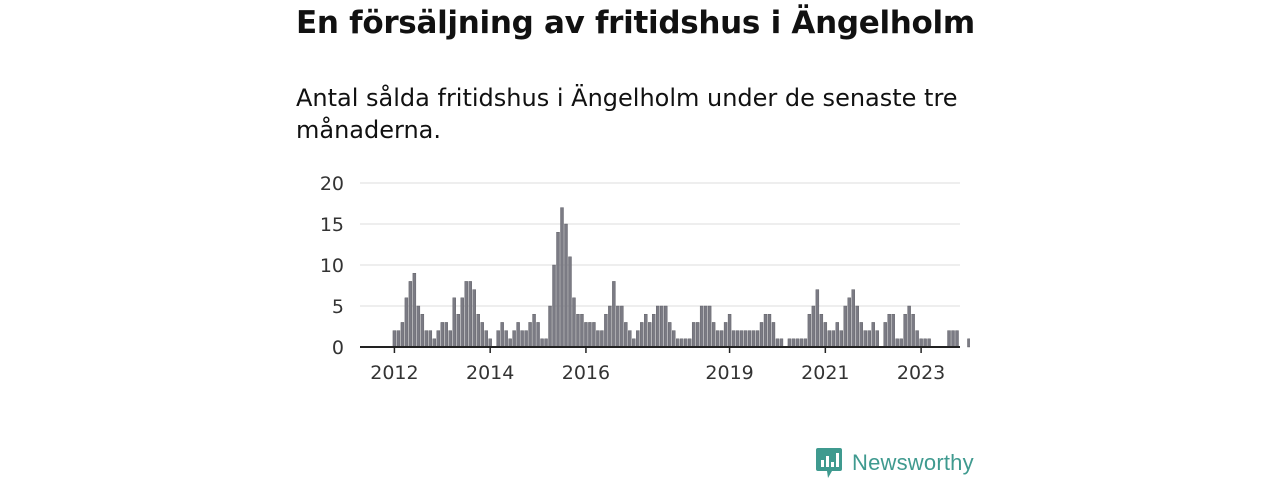 This screenshot has height=480, width=1280. What do you see at coordinates (394, 373) in the screenshot?
I see `x-tick-label-2012: 2012` at bounding box center [394, 373].